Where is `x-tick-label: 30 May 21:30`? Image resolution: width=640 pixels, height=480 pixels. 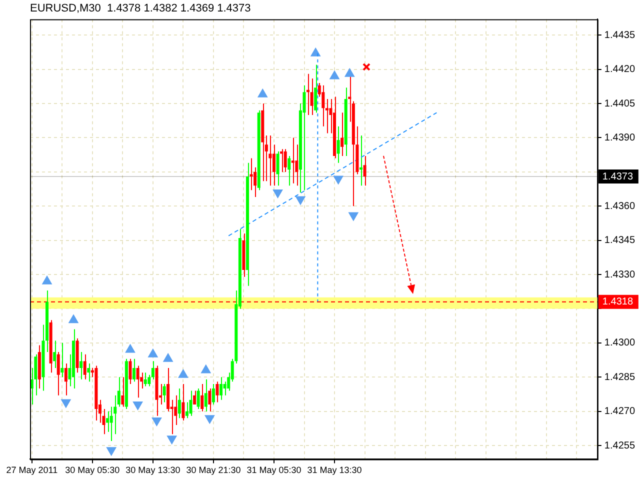 x-tick-label: 30 May 21:30 is located at coordinates (213, 470).